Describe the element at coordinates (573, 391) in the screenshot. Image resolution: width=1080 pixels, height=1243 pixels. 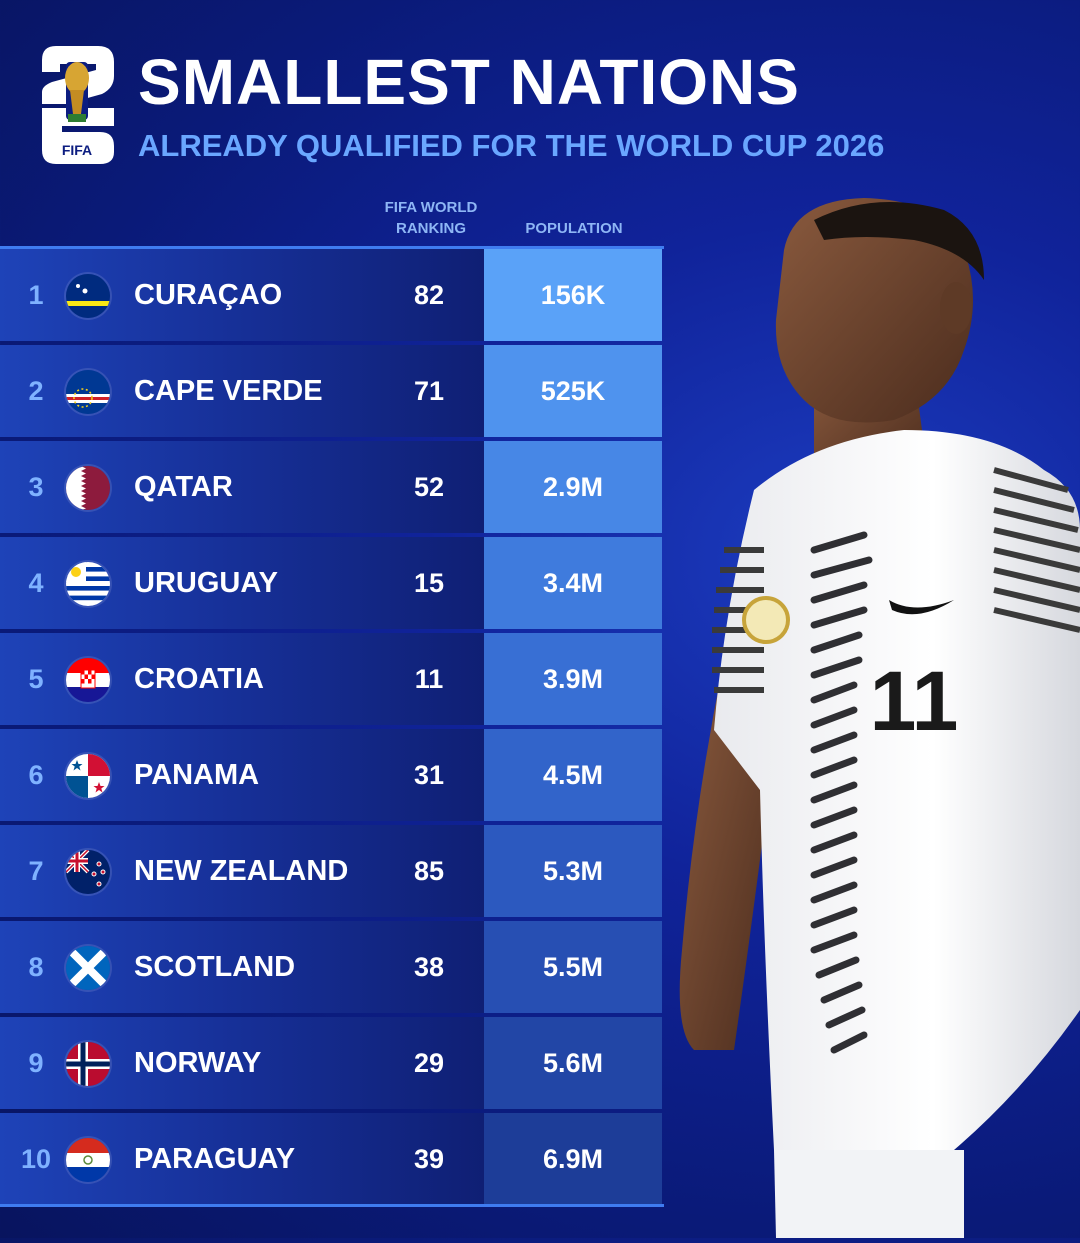
I see `population-value: 525K` at that location.